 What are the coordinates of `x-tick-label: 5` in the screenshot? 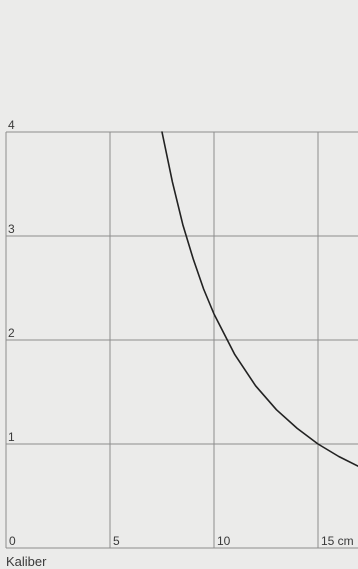 It's located at (116, 541).